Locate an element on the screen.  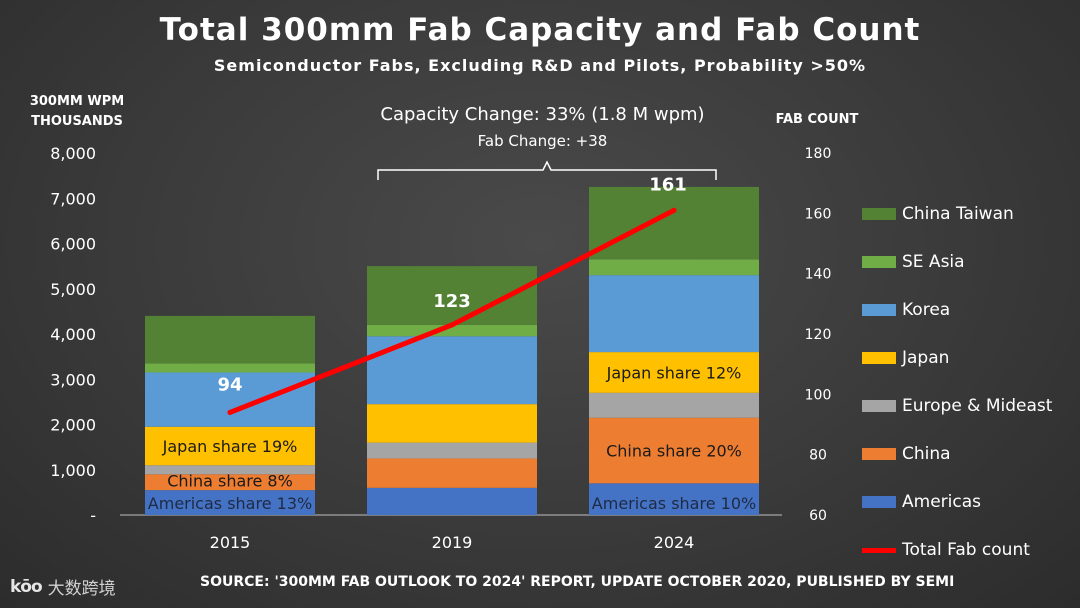
bar-label-china-2024: China share 20% is located at coordinates (674, 451).